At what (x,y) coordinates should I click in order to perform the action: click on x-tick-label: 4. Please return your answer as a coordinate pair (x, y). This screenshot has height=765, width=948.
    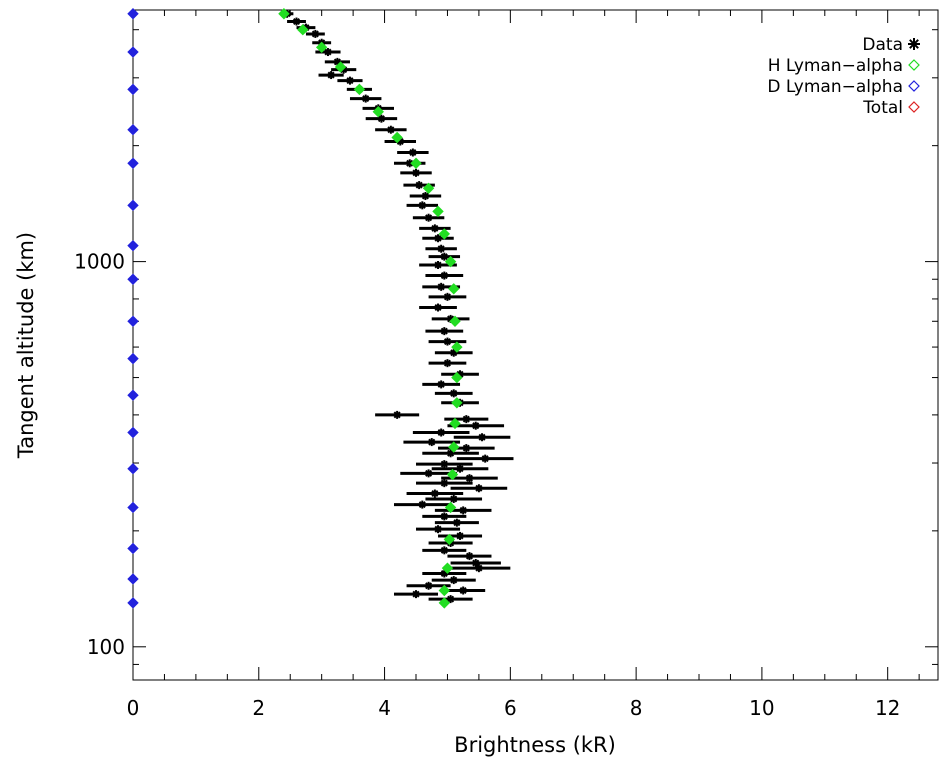
    Looking at the image, I should click on (384, 708).